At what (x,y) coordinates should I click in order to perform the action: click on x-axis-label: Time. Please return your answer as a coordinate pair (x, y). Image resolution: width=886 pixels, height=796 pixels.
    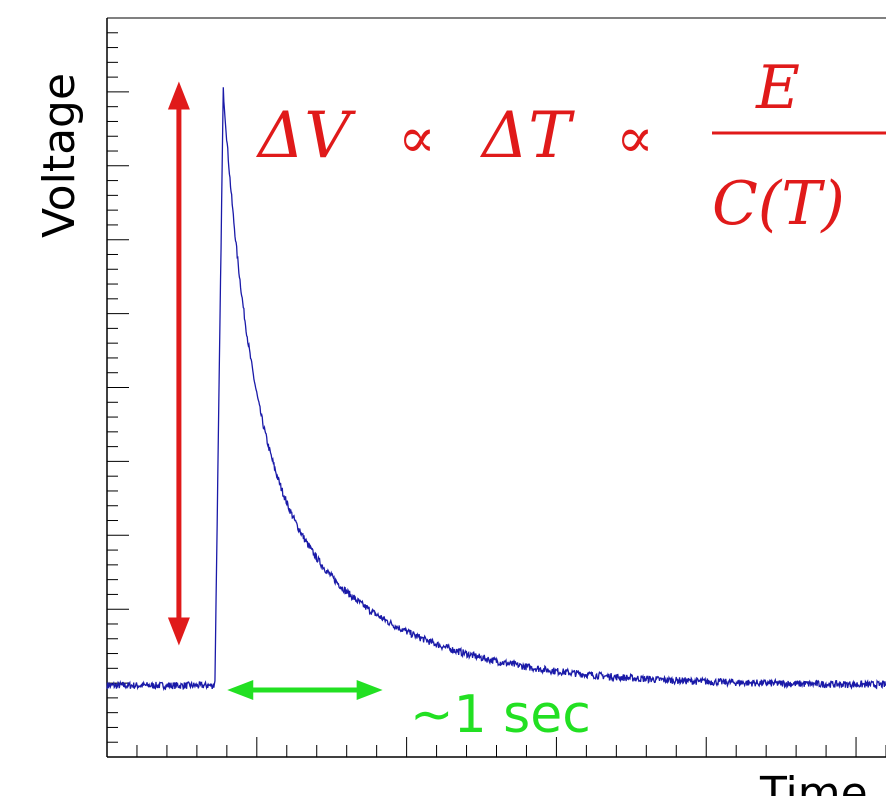
    Looking at the image, I should click on (813, 782).